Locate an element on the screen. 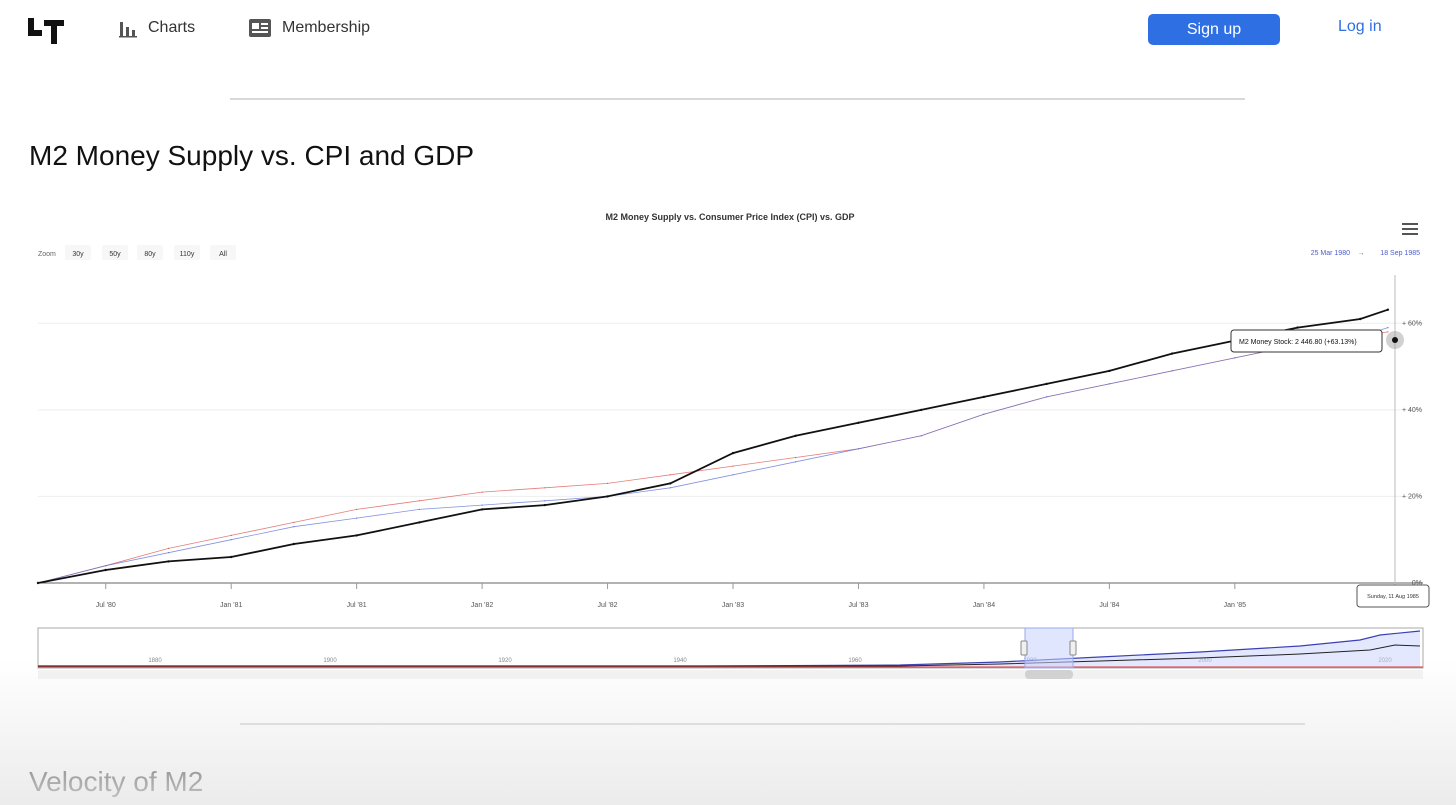 This screenshot has height=805, width=1456. zoom-button-50y: 50y is located at coordinates (115, 252).